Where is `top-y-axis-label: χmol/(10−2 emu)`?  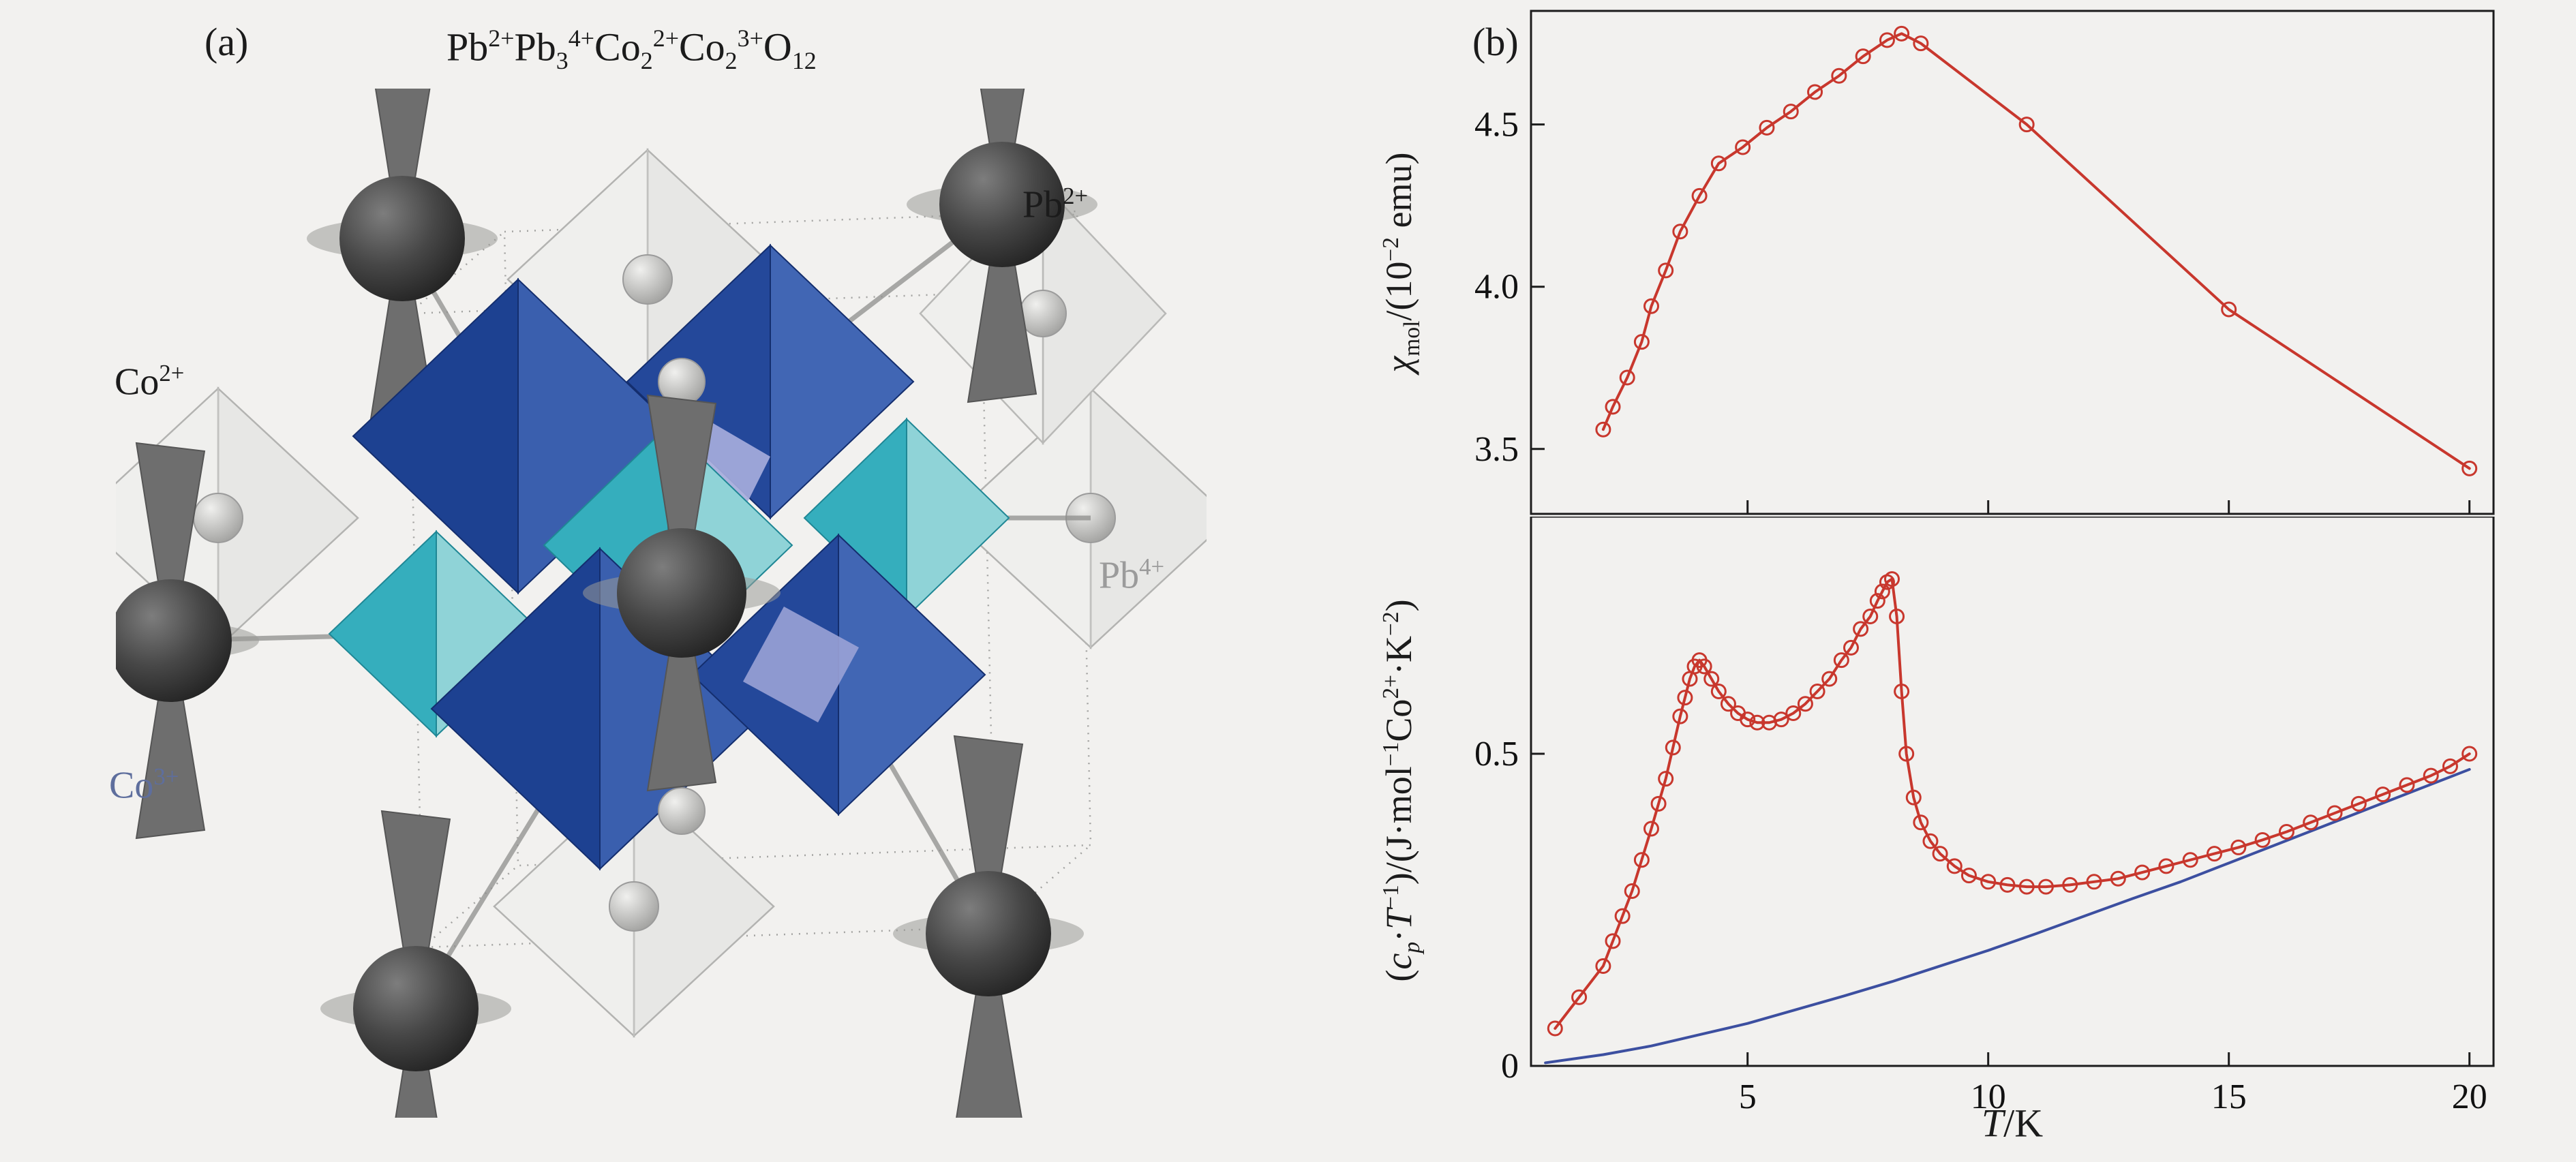 top-y-axis-label: χmol/(10−2 emu) is located at coordinates (1401, 262).